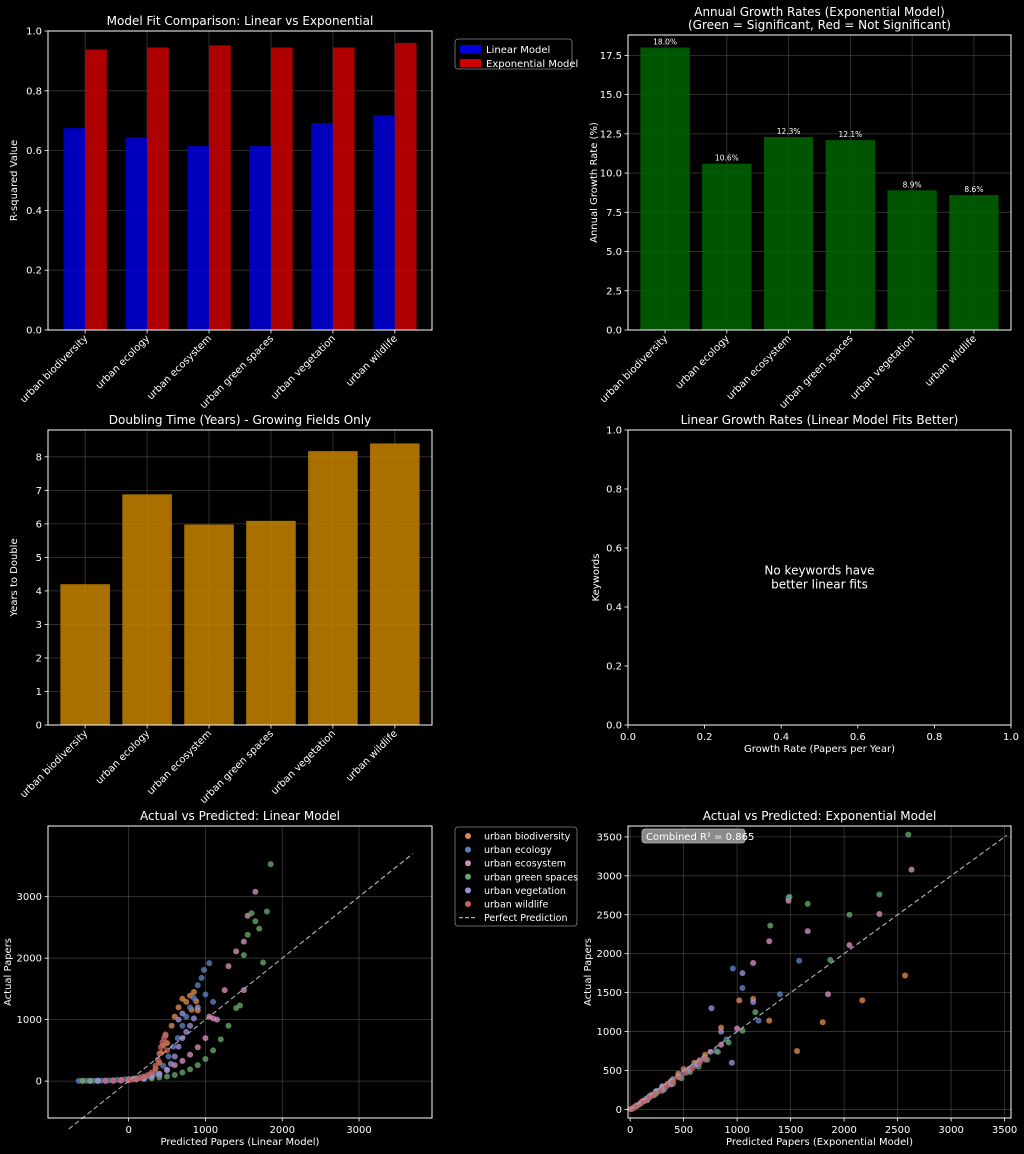  What do you see at coordinates (29, 897) in the screenshot?
I see `y-tick-label: 3000` at bounding box center [29, 897].